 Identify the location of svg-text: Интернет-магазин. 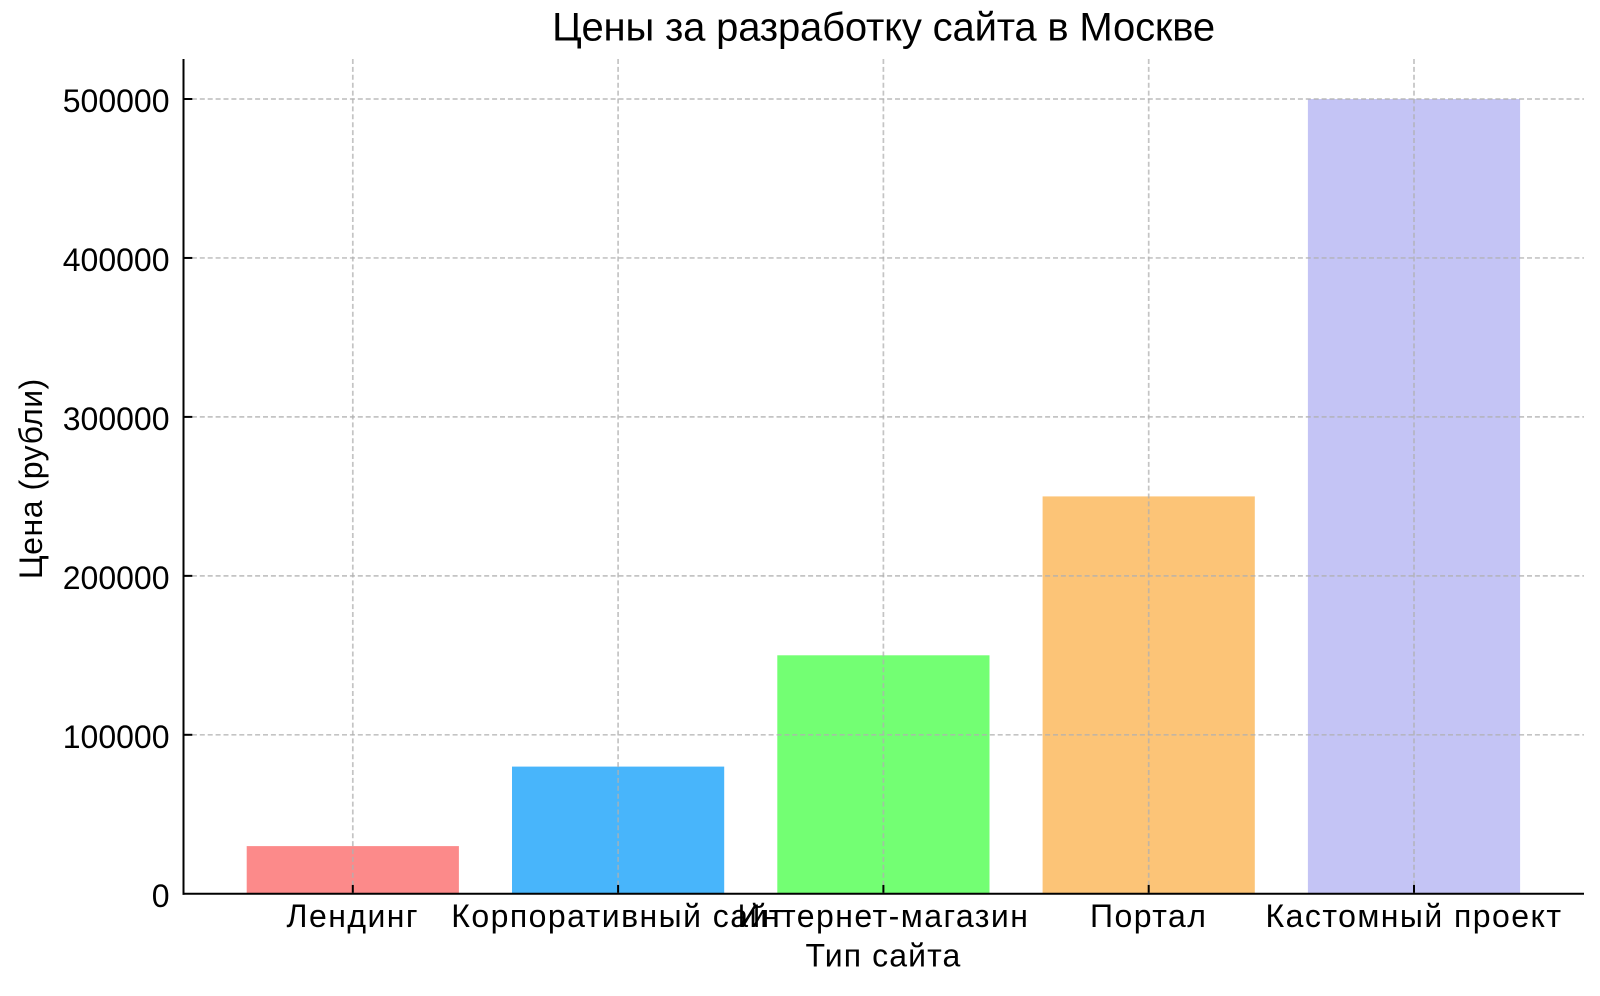
(883, 916).